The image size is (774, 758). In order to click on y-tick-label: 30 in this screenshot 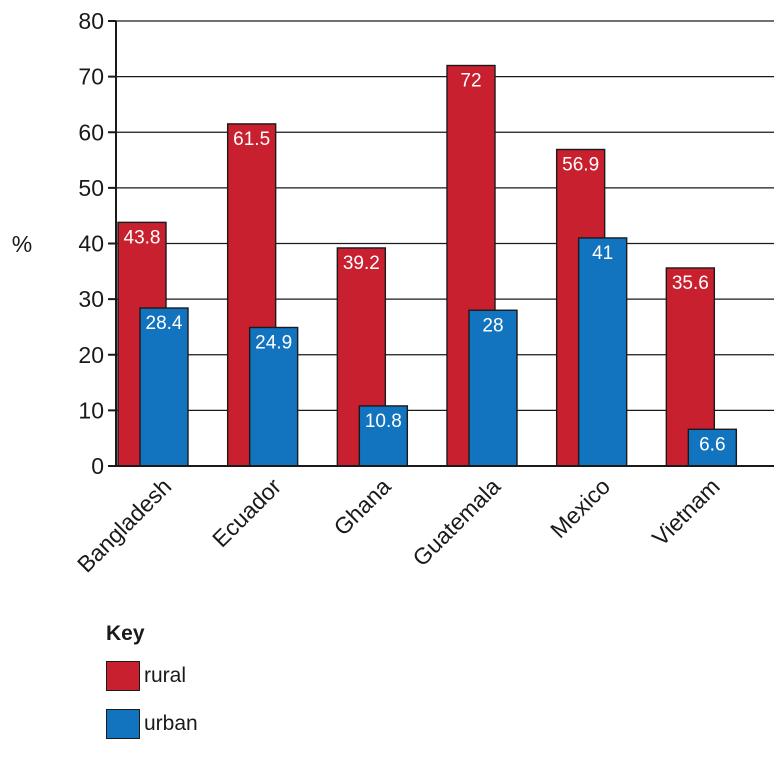, I will do `click(91, 299)`.